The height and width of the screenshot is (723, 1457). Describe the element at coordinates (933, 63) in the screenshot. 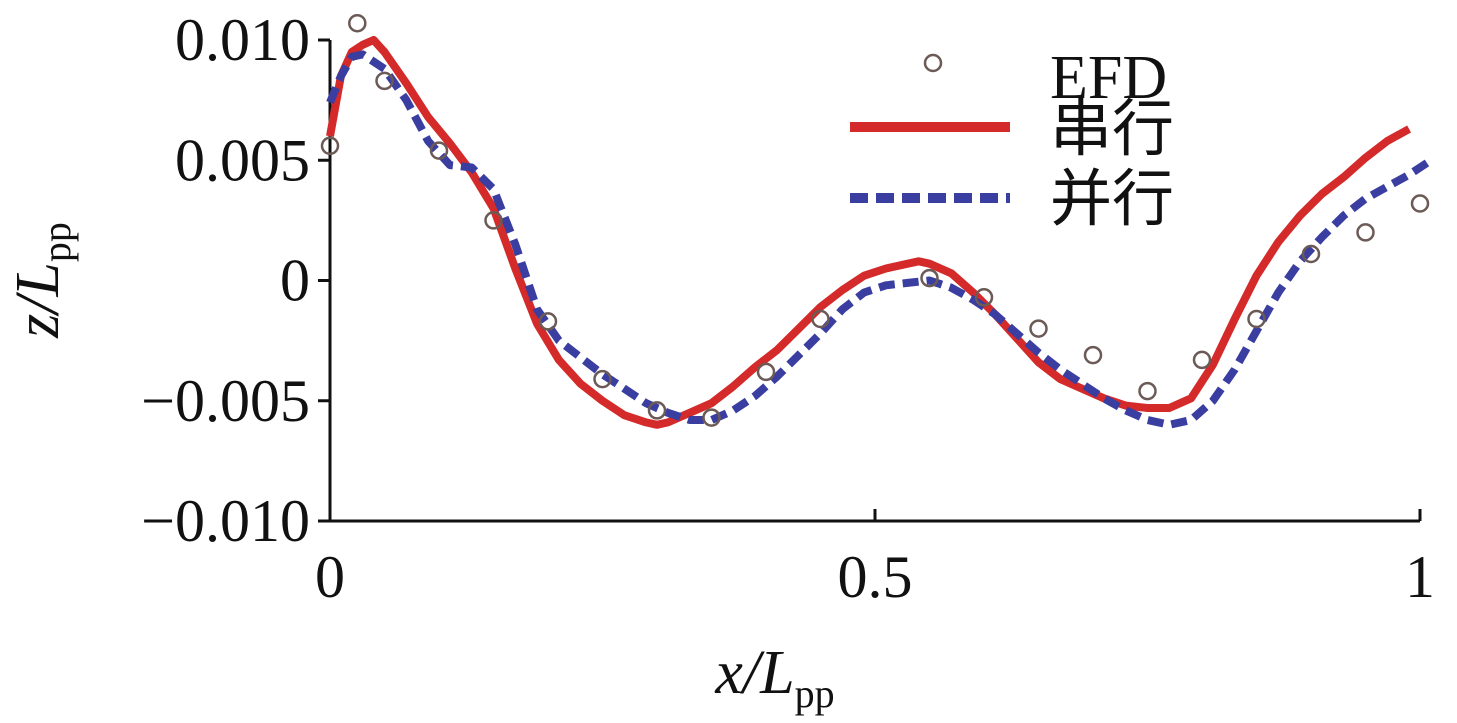

I see `legend-efd-marker` at that location.